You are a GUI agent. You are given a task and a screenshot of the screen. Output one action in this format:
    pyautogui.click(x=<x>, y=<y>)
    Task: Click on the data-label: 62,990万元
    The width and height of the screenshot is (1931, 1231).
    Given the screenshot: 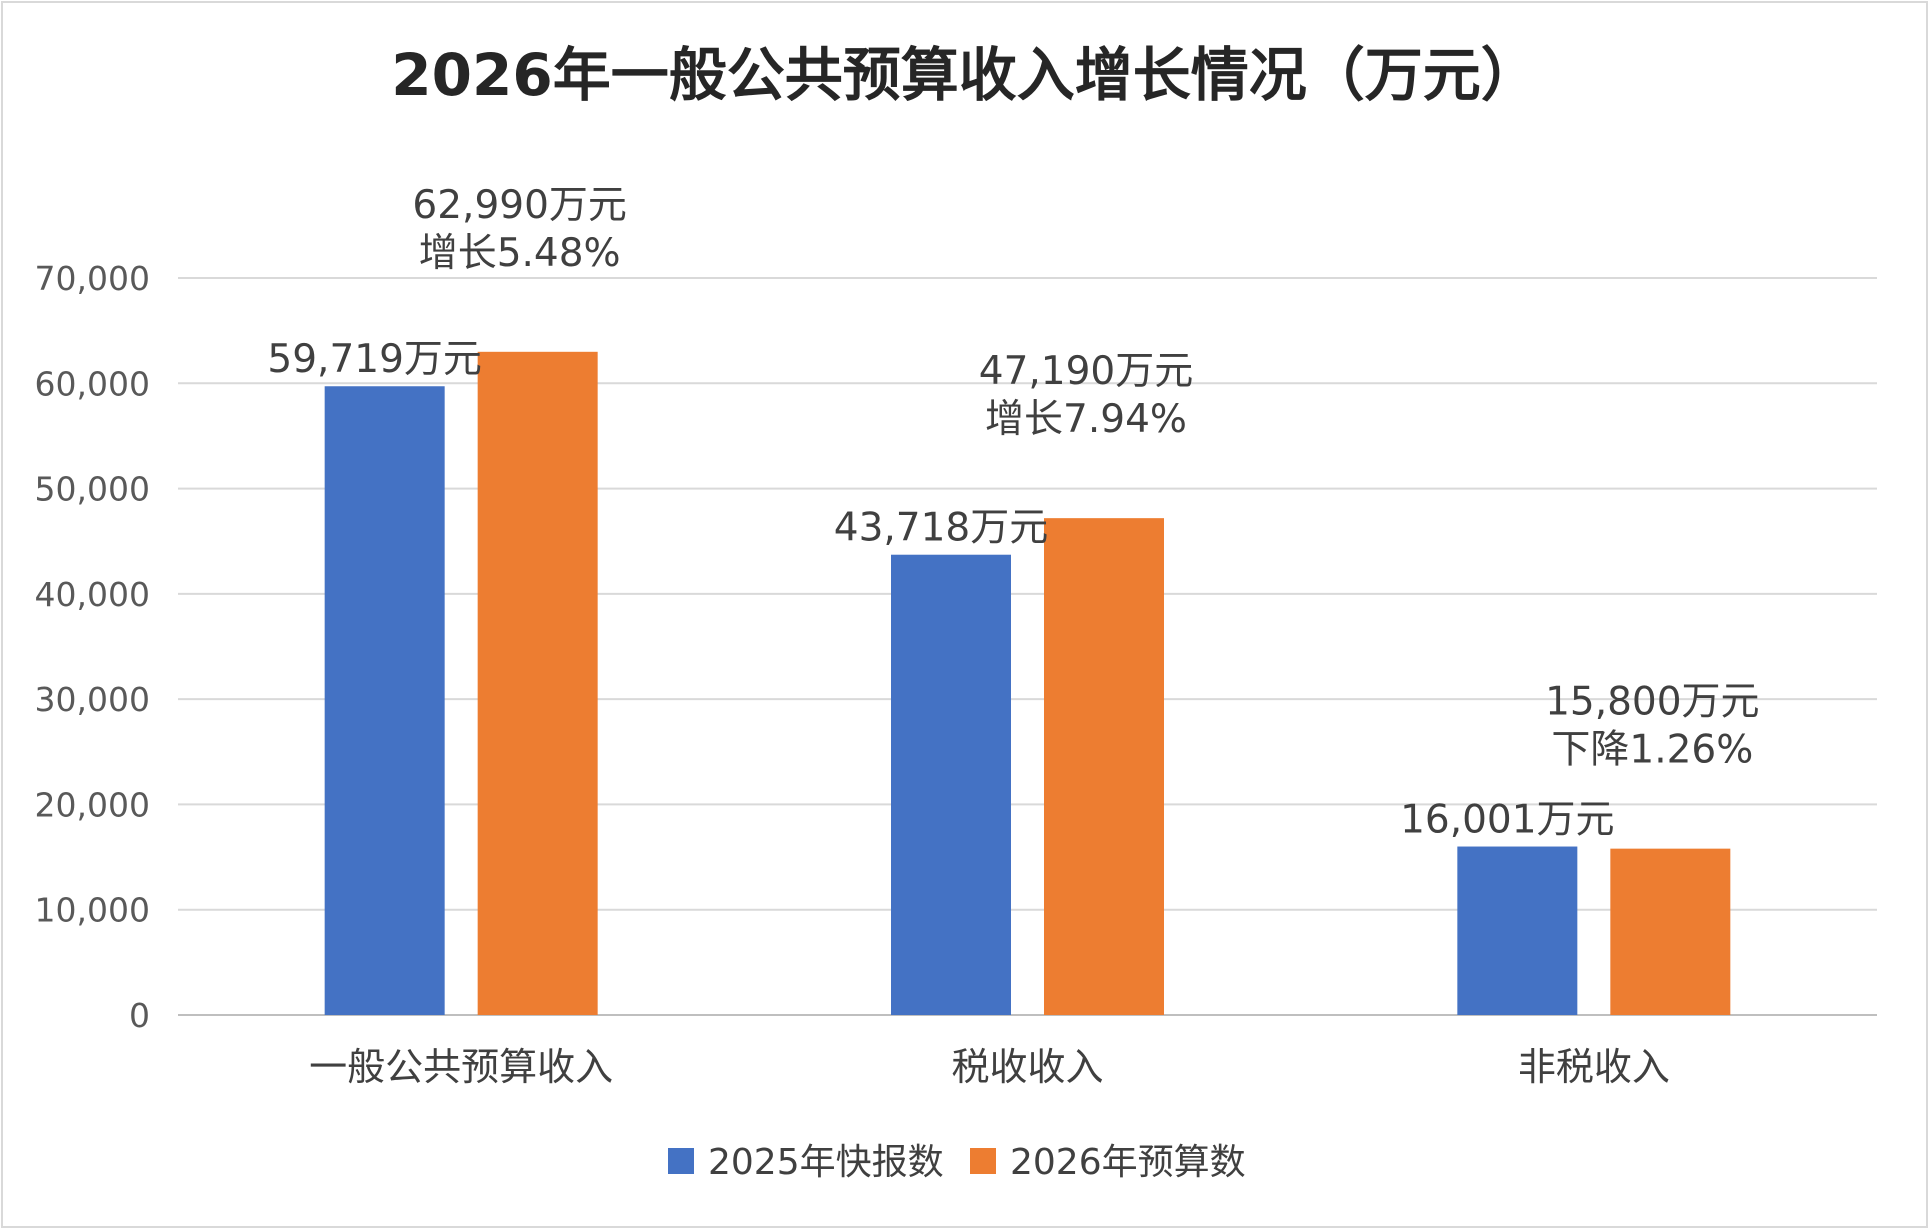 What is the action you would take?
    pyautogui.click(x=519, y=205)
    